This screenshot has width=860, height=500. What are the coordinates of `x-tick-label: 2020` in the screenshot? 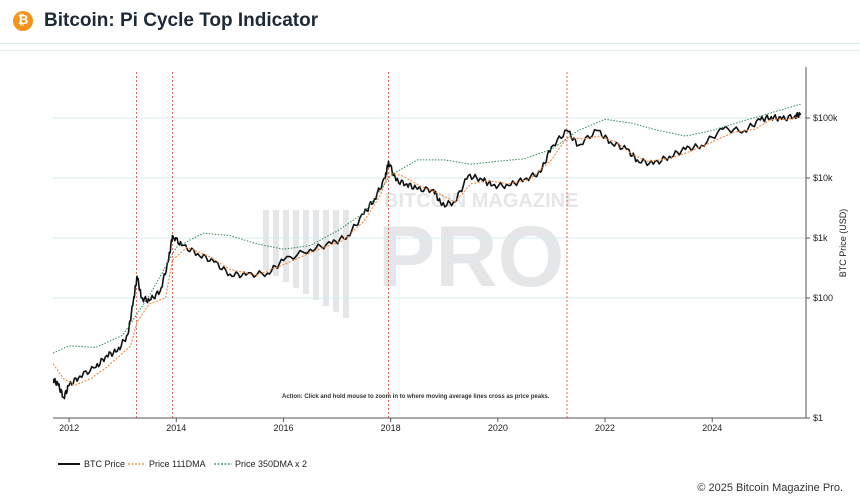 It's located at (498, 428).